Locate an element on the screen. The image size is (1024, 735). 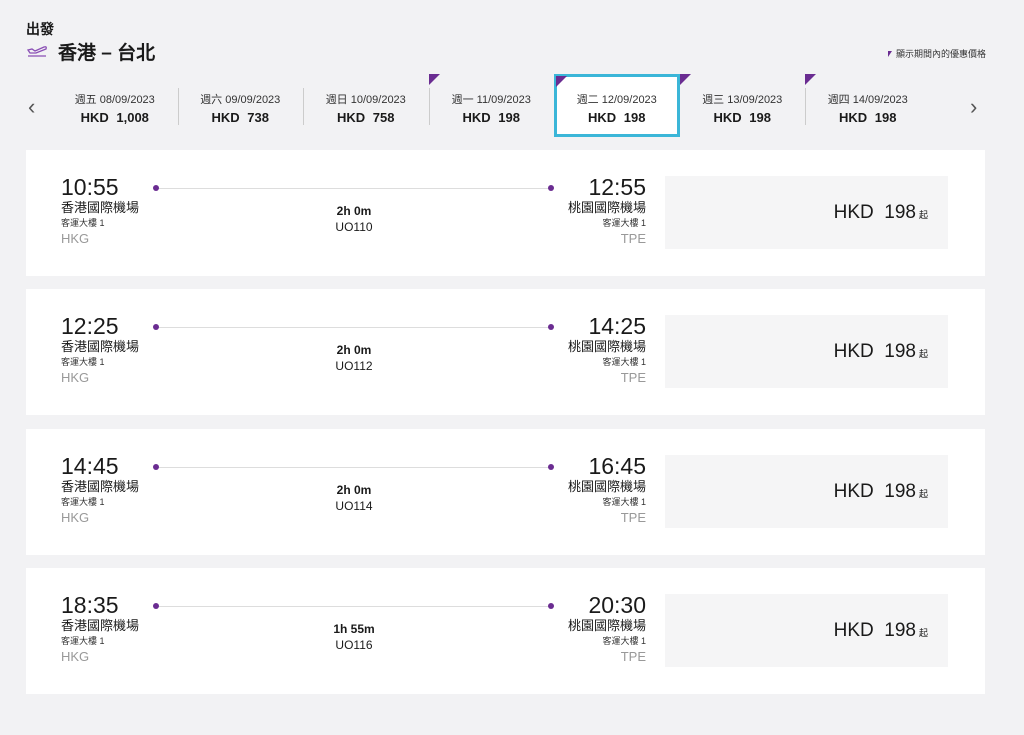
date-tab-date: 週三 13/09/2023 is located at coordinates (742, 100).